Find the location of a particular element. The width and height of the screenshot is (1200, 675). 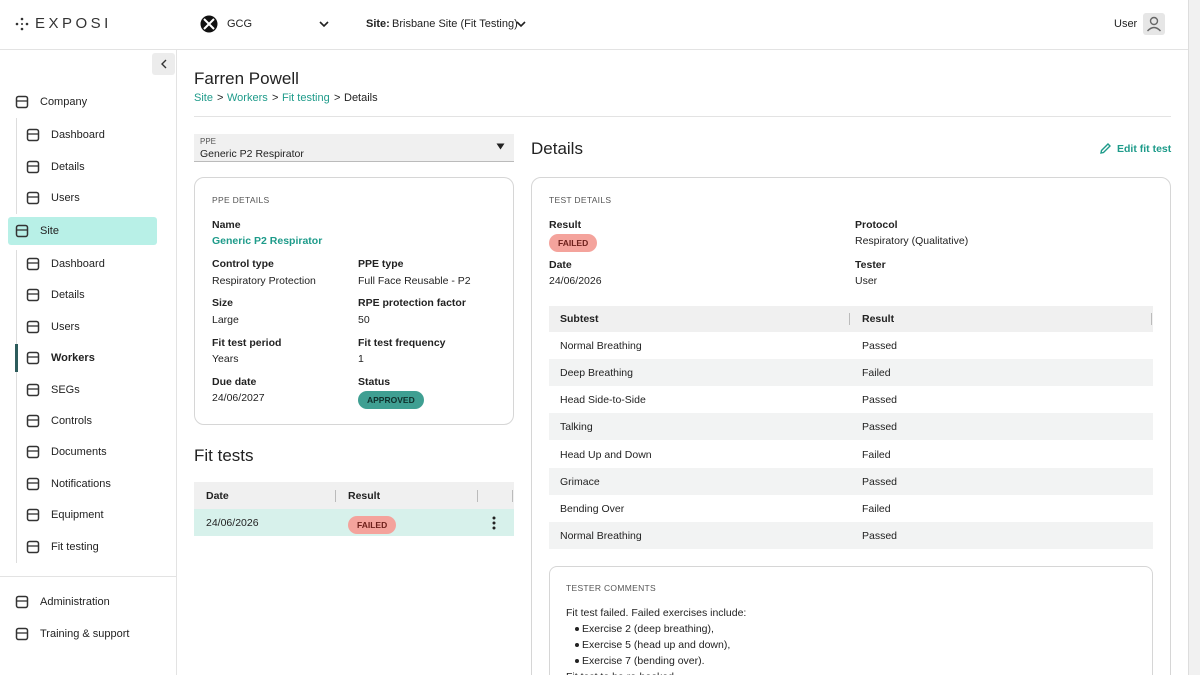

section-title: Details is located at coordinates (557, 148).